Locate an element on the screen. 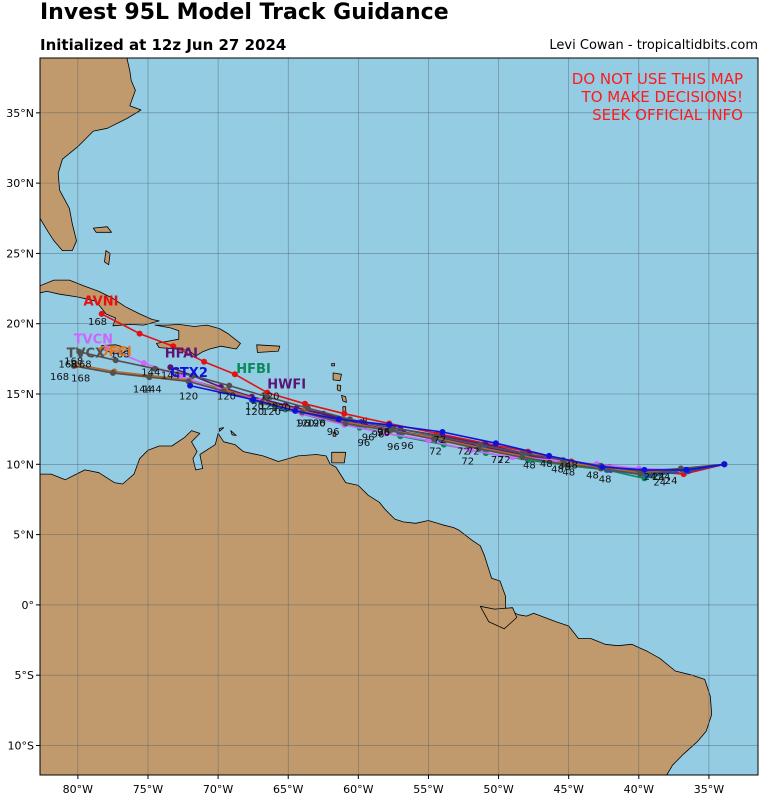 The image size is (769, 800). lat-tick-label: 5°S is located at coordinates (24, 675).